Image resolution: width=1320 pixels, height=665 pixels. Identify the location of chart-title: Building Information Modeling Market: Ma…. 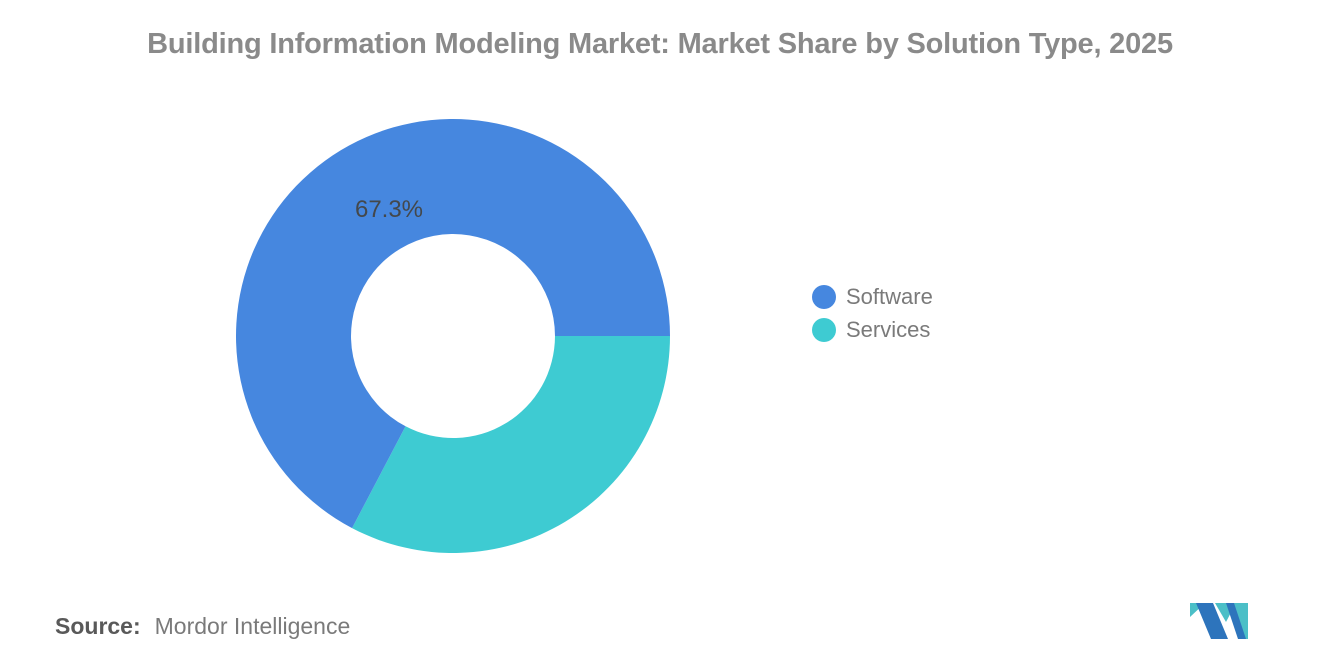
(660, 44).